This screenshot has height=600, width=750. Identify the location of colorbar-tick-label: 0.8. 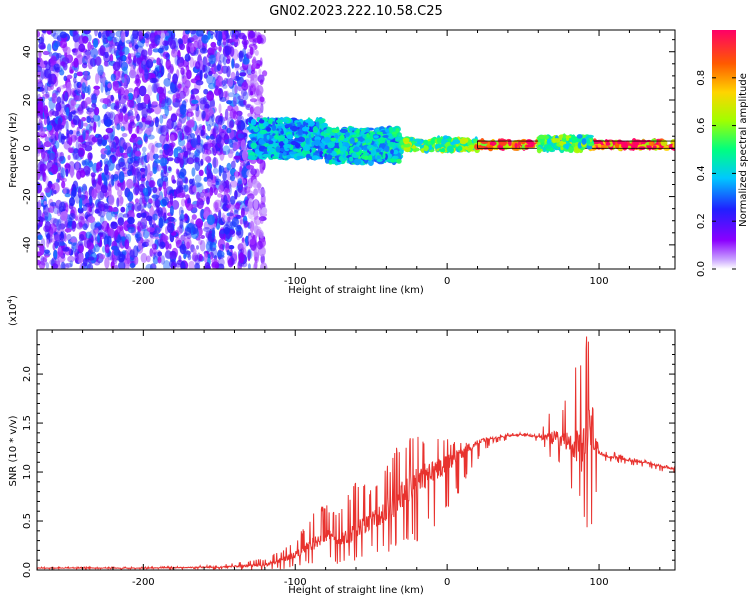
(701, 78).